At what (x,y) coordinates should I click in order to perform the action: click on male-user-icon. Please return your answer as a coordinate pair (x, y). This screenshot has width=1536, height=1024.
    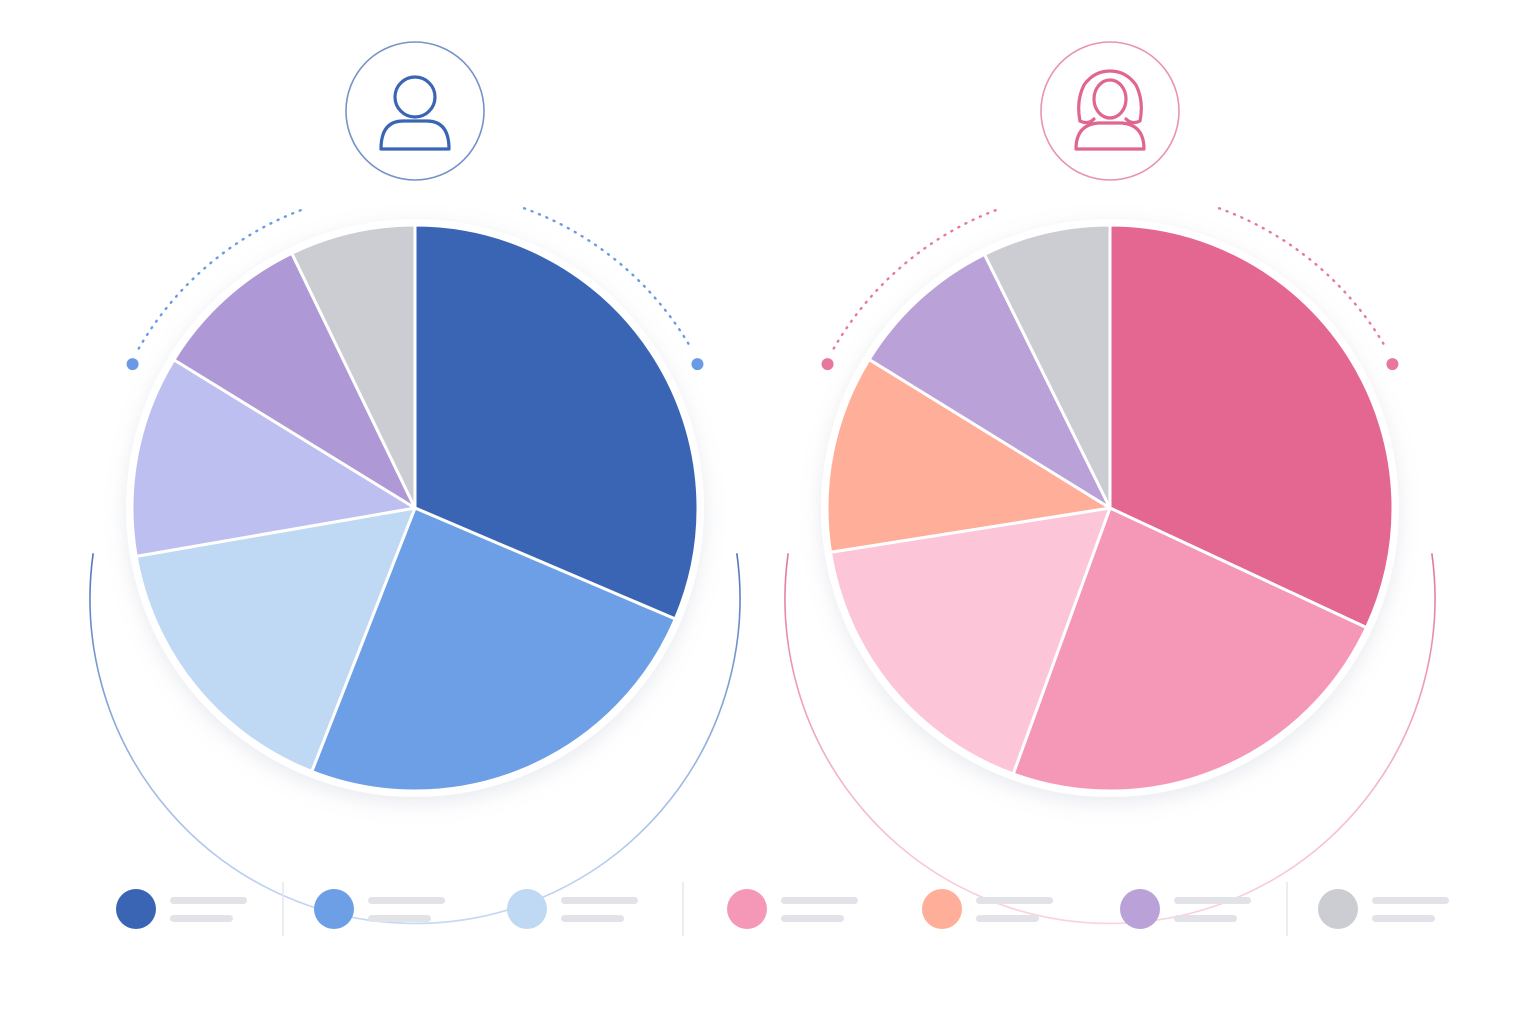
    Looking at the image, I should click on (415, 111).